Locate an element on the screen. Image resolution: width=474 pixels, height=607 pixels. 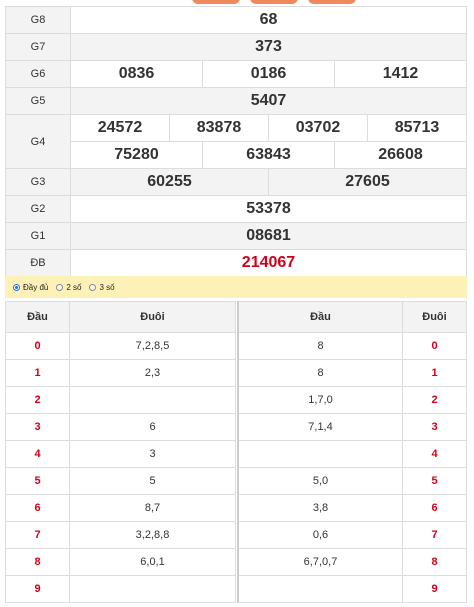
head-digits: 7,1,4 is located at coordinates (320, 427).